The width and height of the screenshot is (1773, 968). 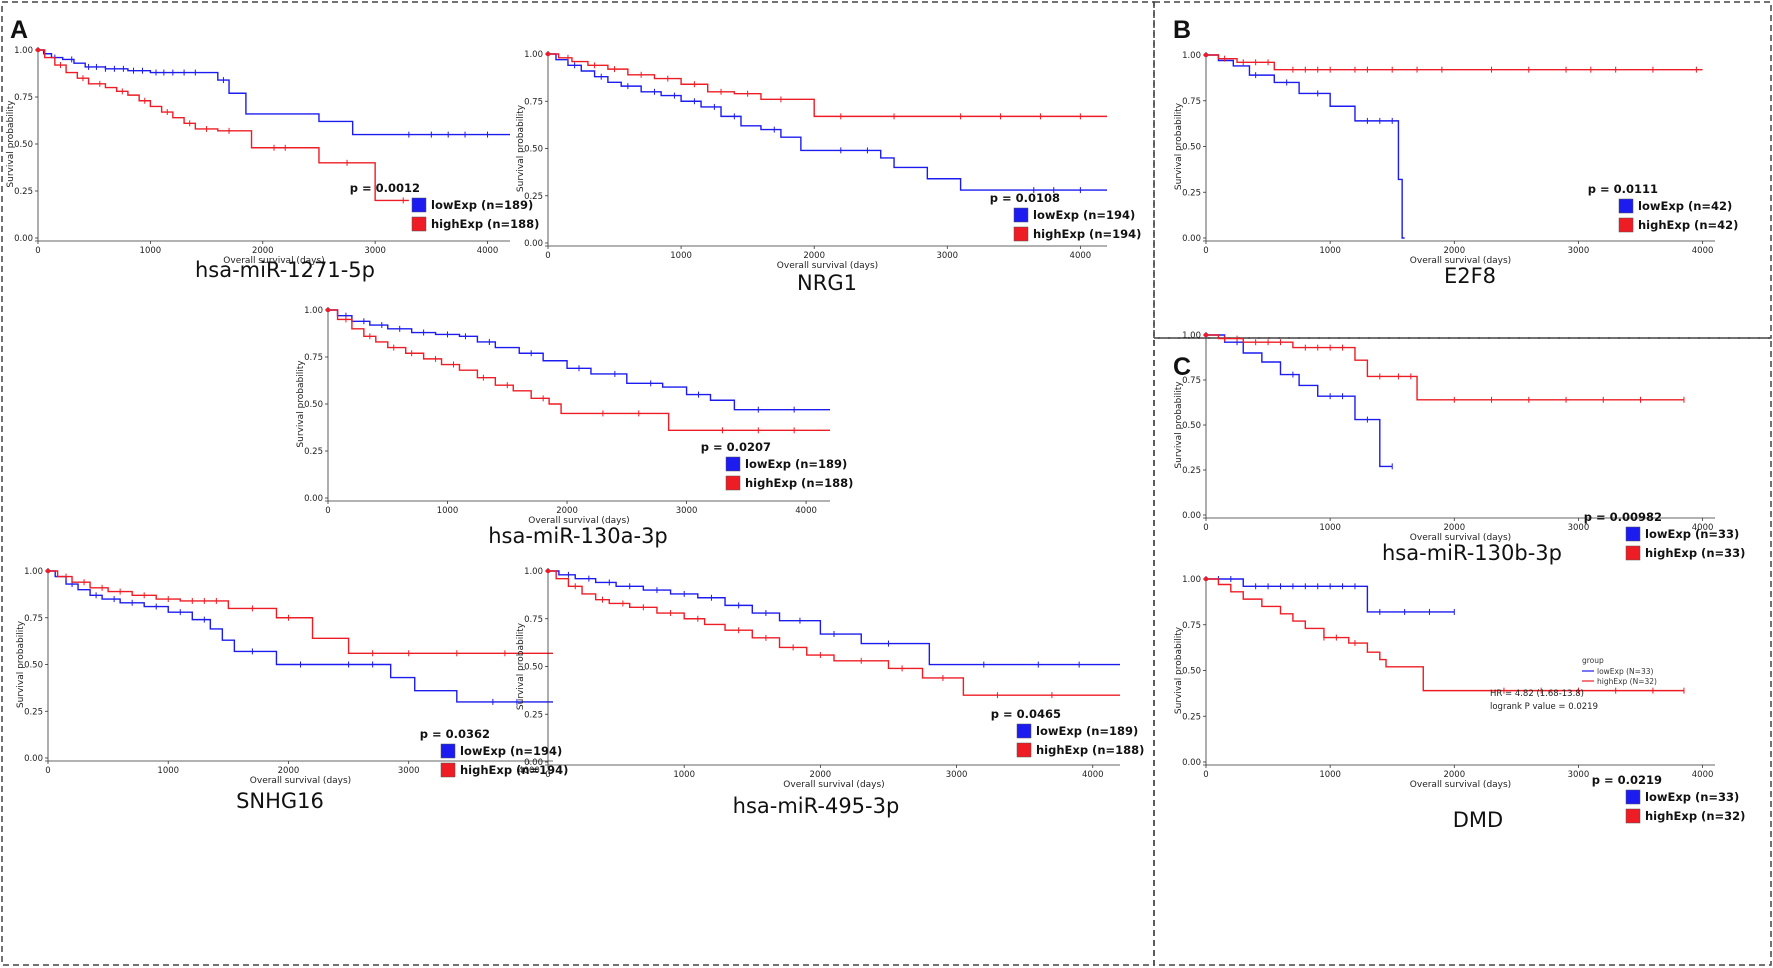 What do you see at coordinates (1182, 30) in the screenshot?
I see `panel-letter-b: B` at bounding box center [1182, 30].